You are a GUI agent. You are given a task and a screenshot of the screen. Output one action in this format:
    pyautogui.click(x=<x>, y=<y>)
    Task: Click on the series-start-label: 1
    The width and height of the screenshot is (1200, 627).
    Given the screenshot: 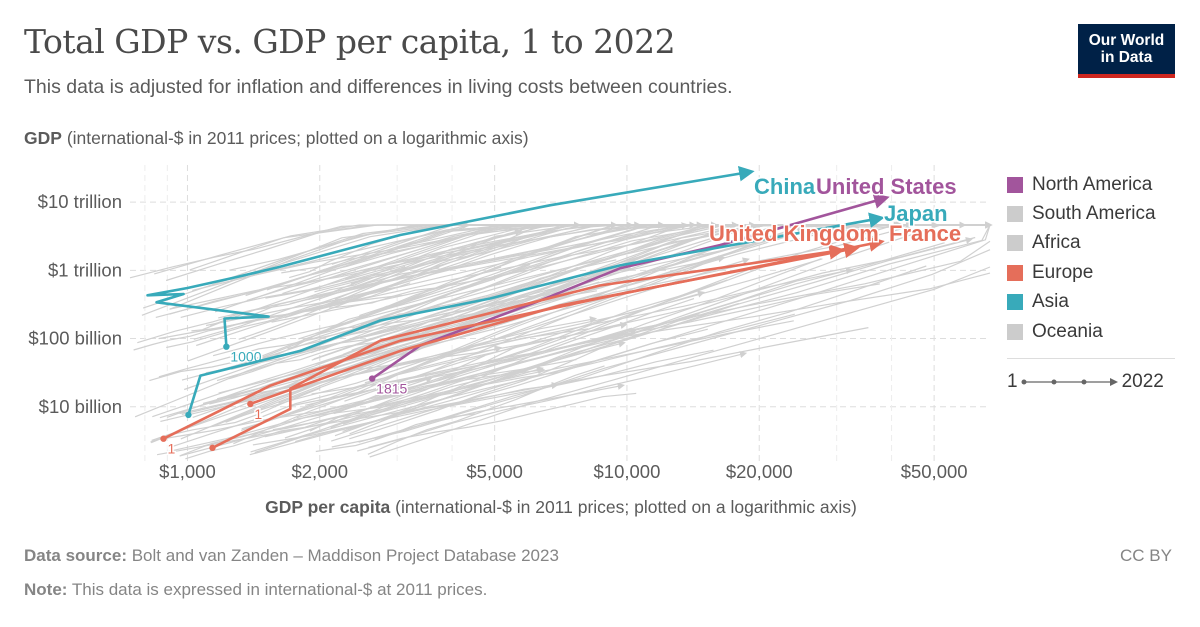 What is the action you would take?
    pyautogui.click(x=258, y=414)
    